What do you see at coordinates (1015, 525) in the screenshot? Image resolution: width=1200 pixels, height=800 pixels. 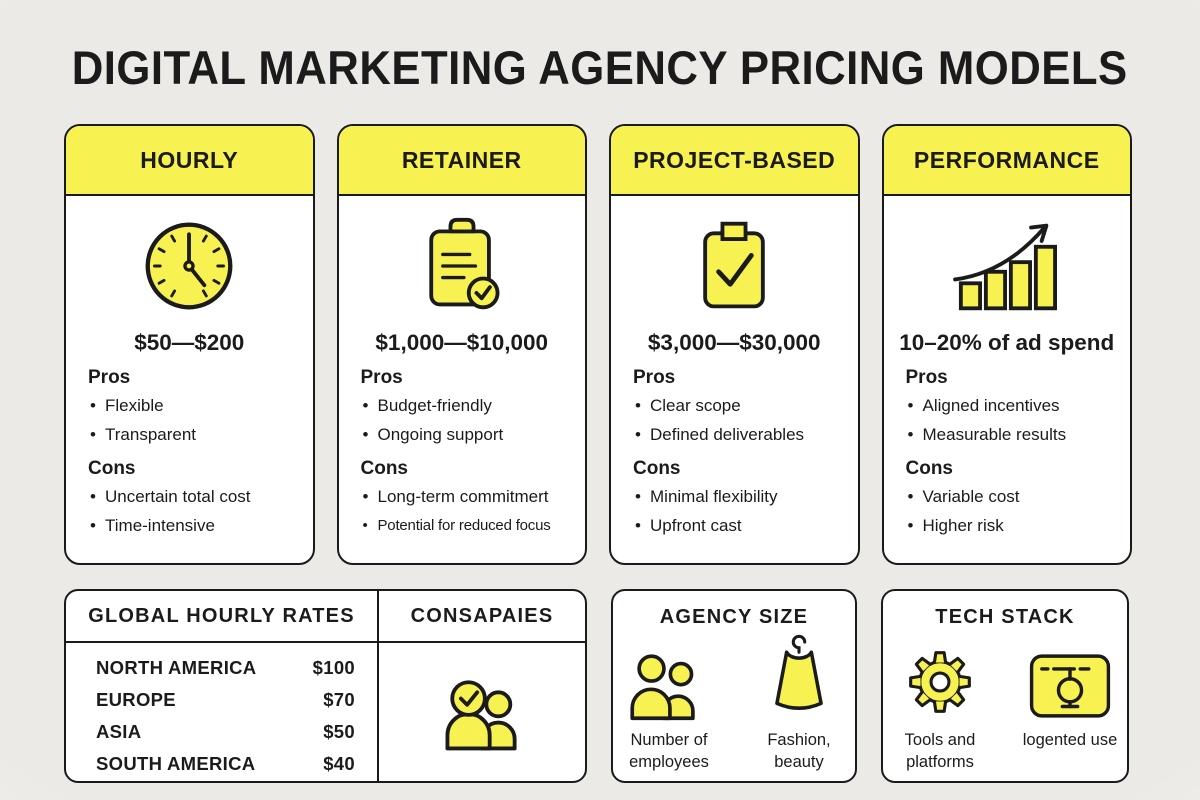 I see `con-item: Higher risk` at bounding box center [1015, 525].